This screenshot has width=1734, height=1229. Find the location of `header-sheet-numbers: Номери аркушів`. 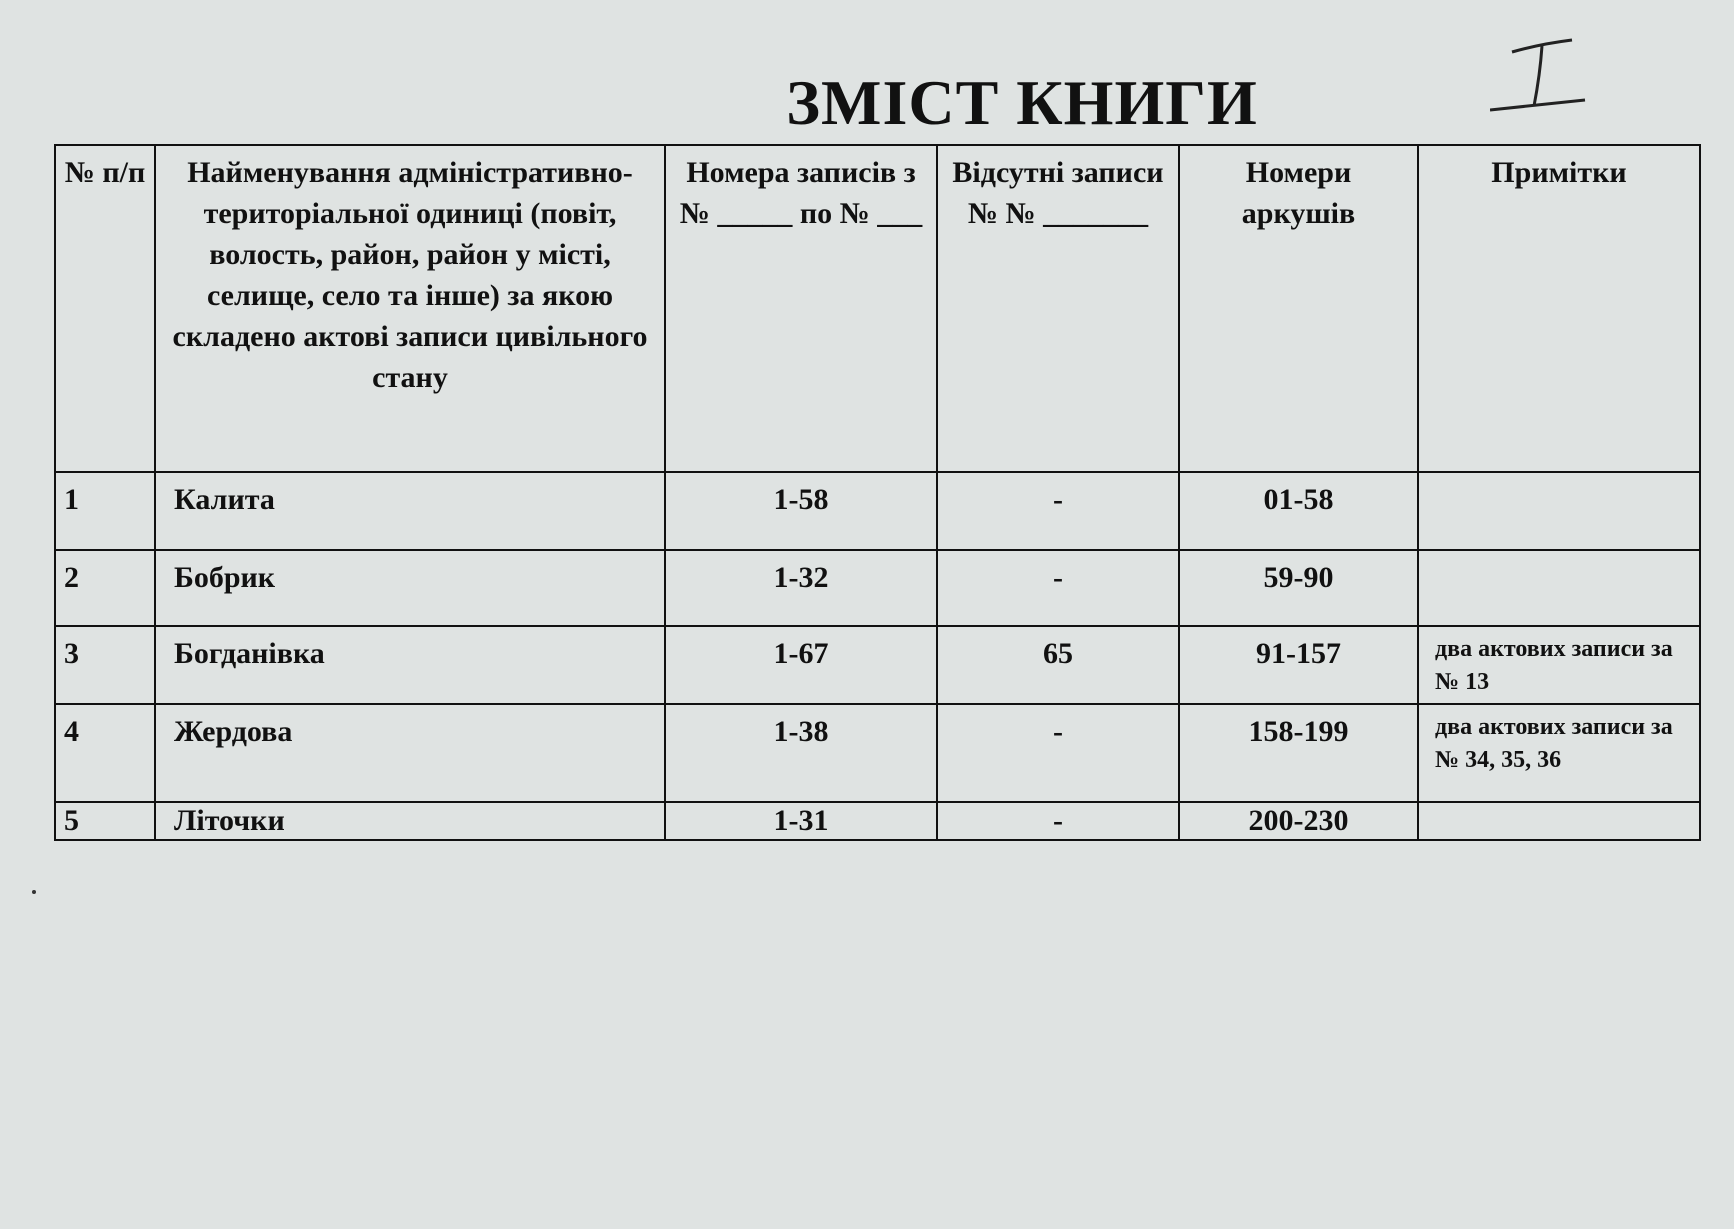

header-sheet-numbers: Номери аркушів is located at coordinates (1298, 308).